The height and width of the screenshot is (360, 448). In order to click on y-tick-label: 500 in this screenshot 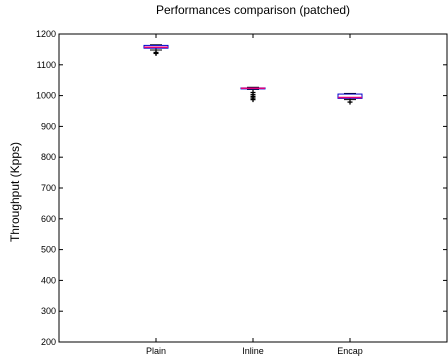, I will do `click(48, 250)`.